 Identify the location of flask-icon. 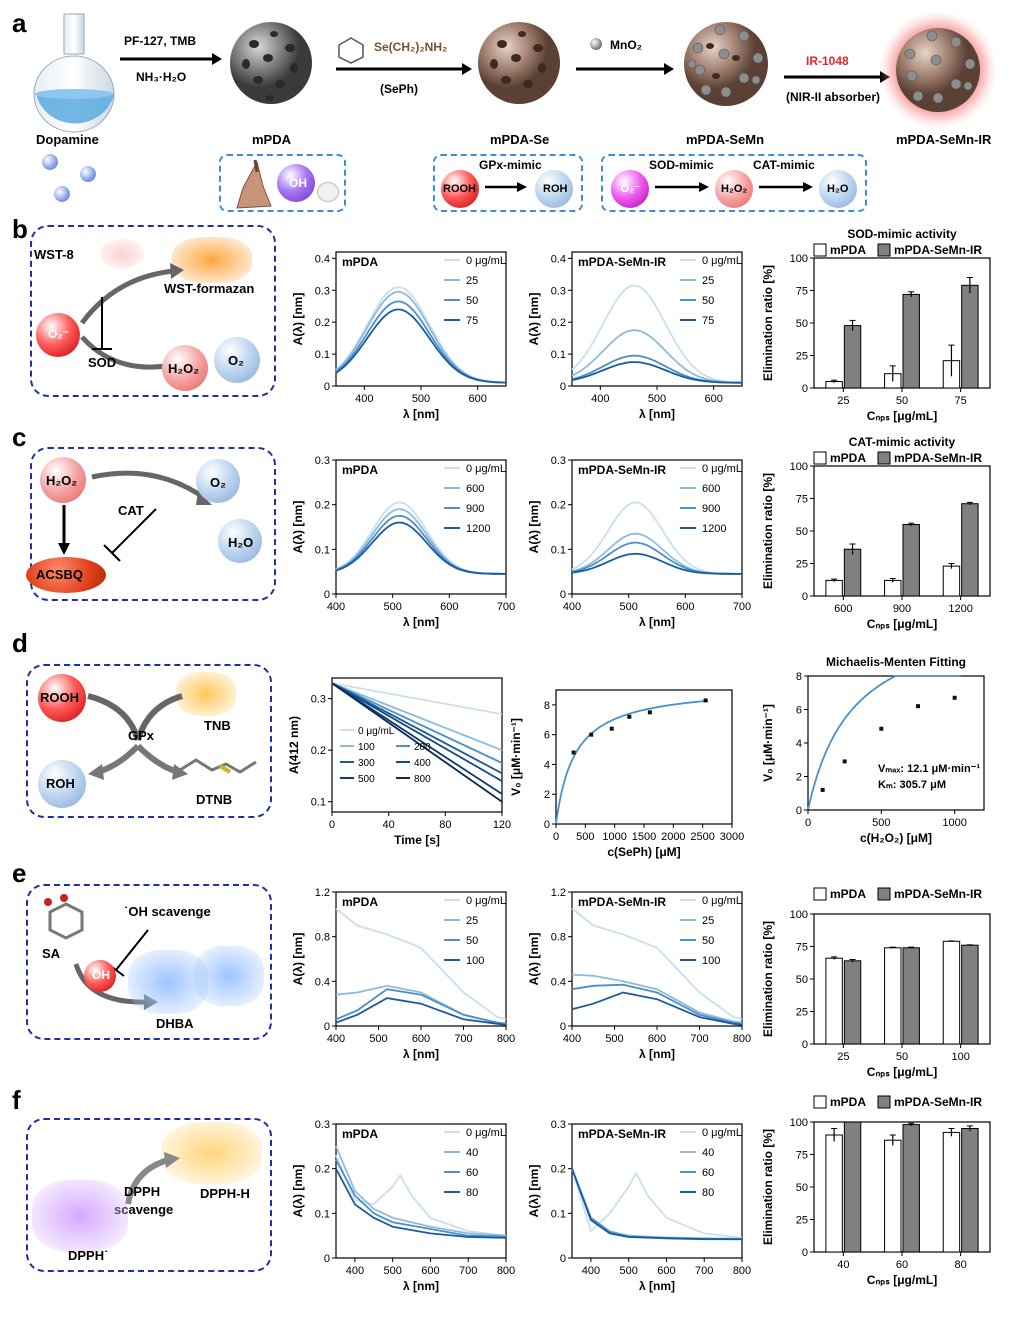
(74, 73).